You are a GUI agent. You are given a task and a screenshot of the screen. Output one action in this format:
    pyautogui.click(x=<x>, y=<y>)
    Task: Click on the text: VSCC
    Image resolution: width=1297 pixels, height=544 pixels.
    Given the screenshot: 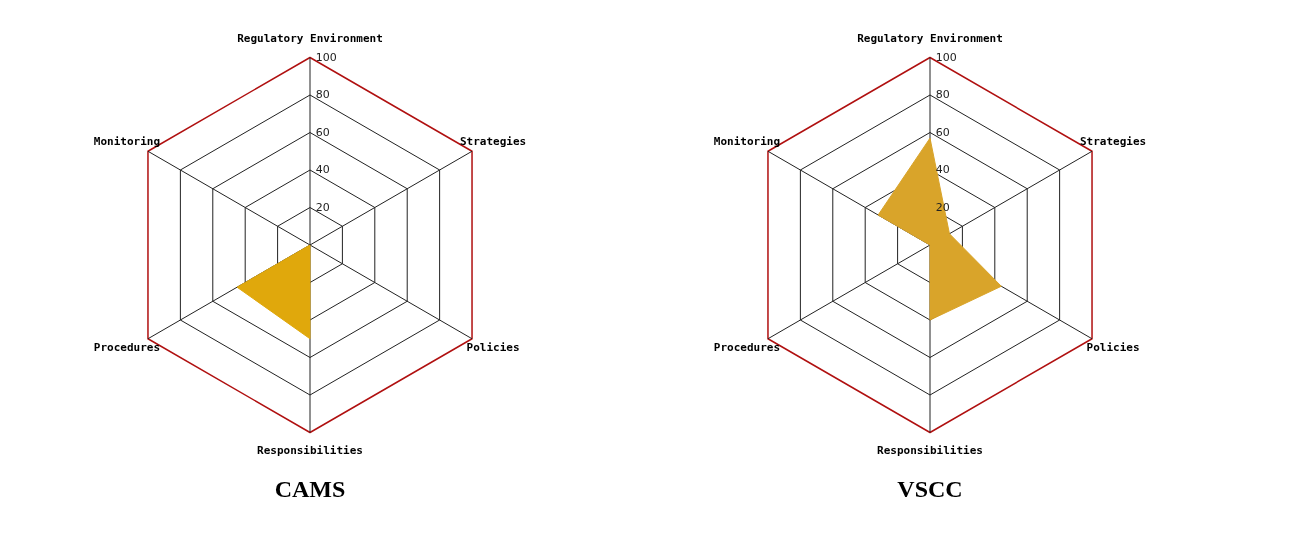 What is the action you would take?
    pyautogui.click(x=930, y=489)
    